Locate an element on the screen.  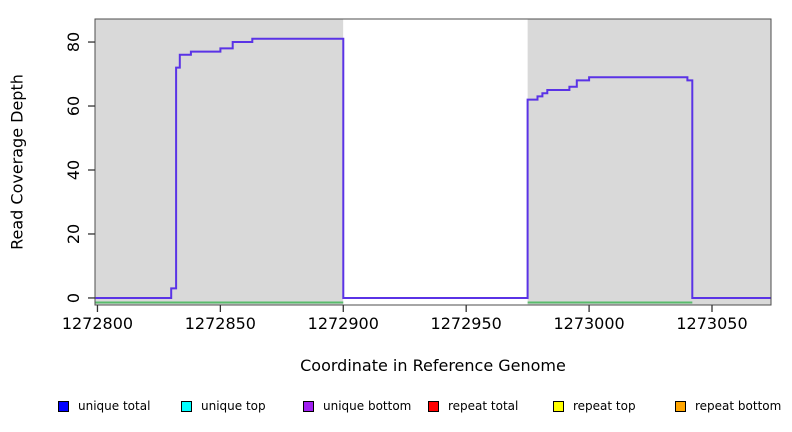
legend-item: unique bottom is located at coordinates (357, 406).